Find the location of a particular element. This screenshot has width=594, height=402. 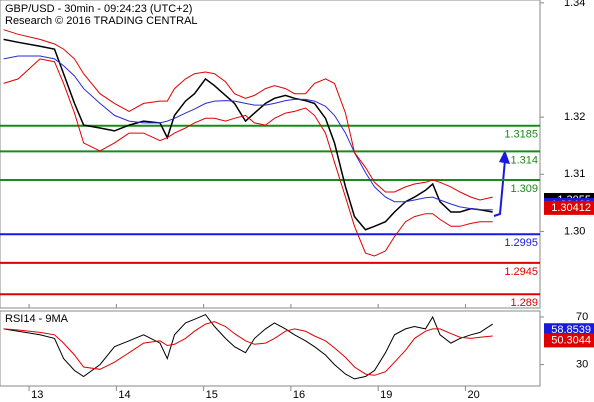

value-box-label: 1.30412 is located at coordinates (571, 208).